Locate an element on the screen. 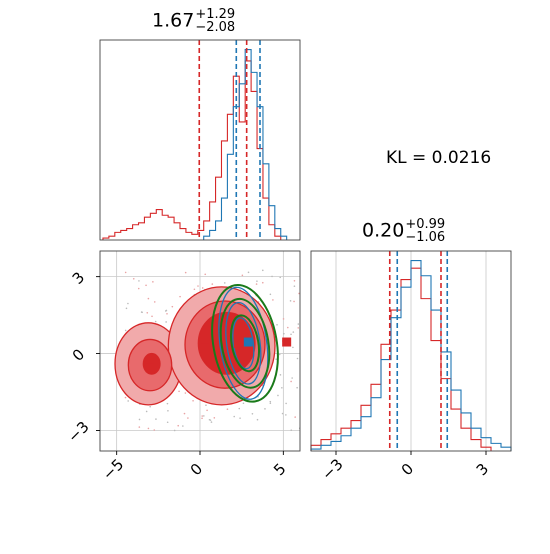 This screenshot has width=550, height=554. right-hist-title-minus: −1.06 is located at coordinates (425, 237).